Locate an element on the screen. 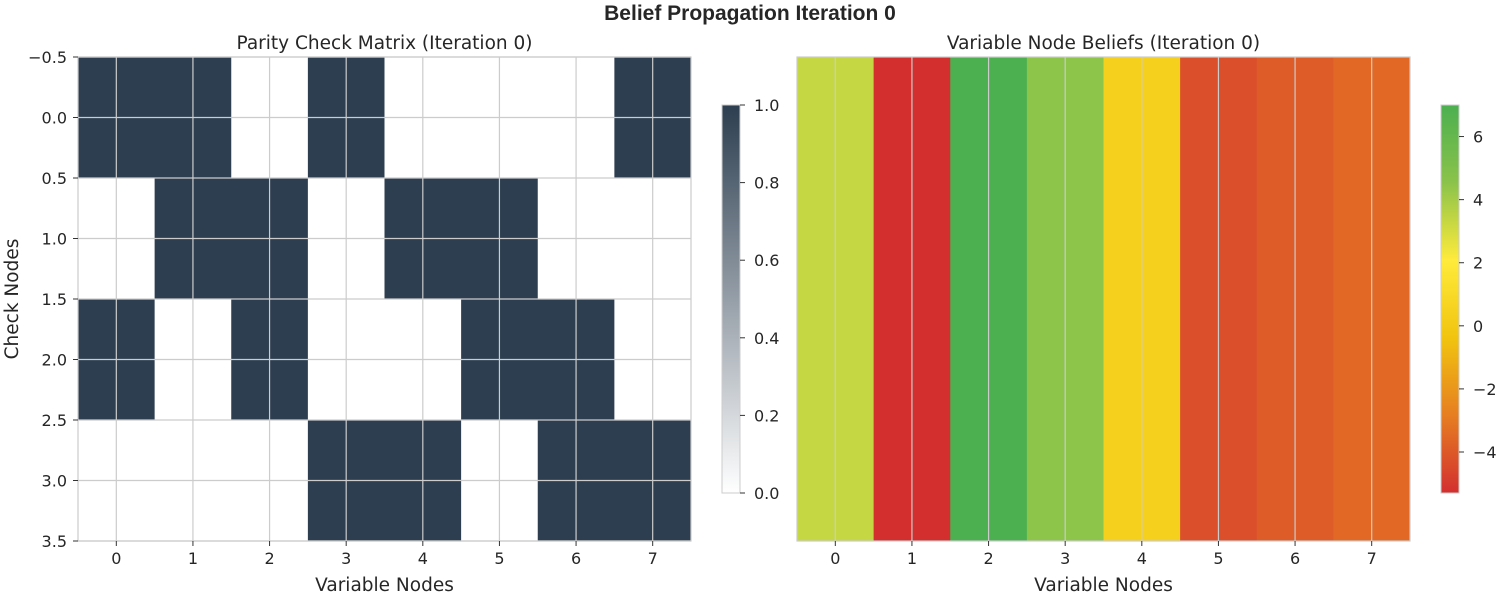 The image size is (1500, 600). y-tick-label: −0.5 is located at coordinates (47, 57).